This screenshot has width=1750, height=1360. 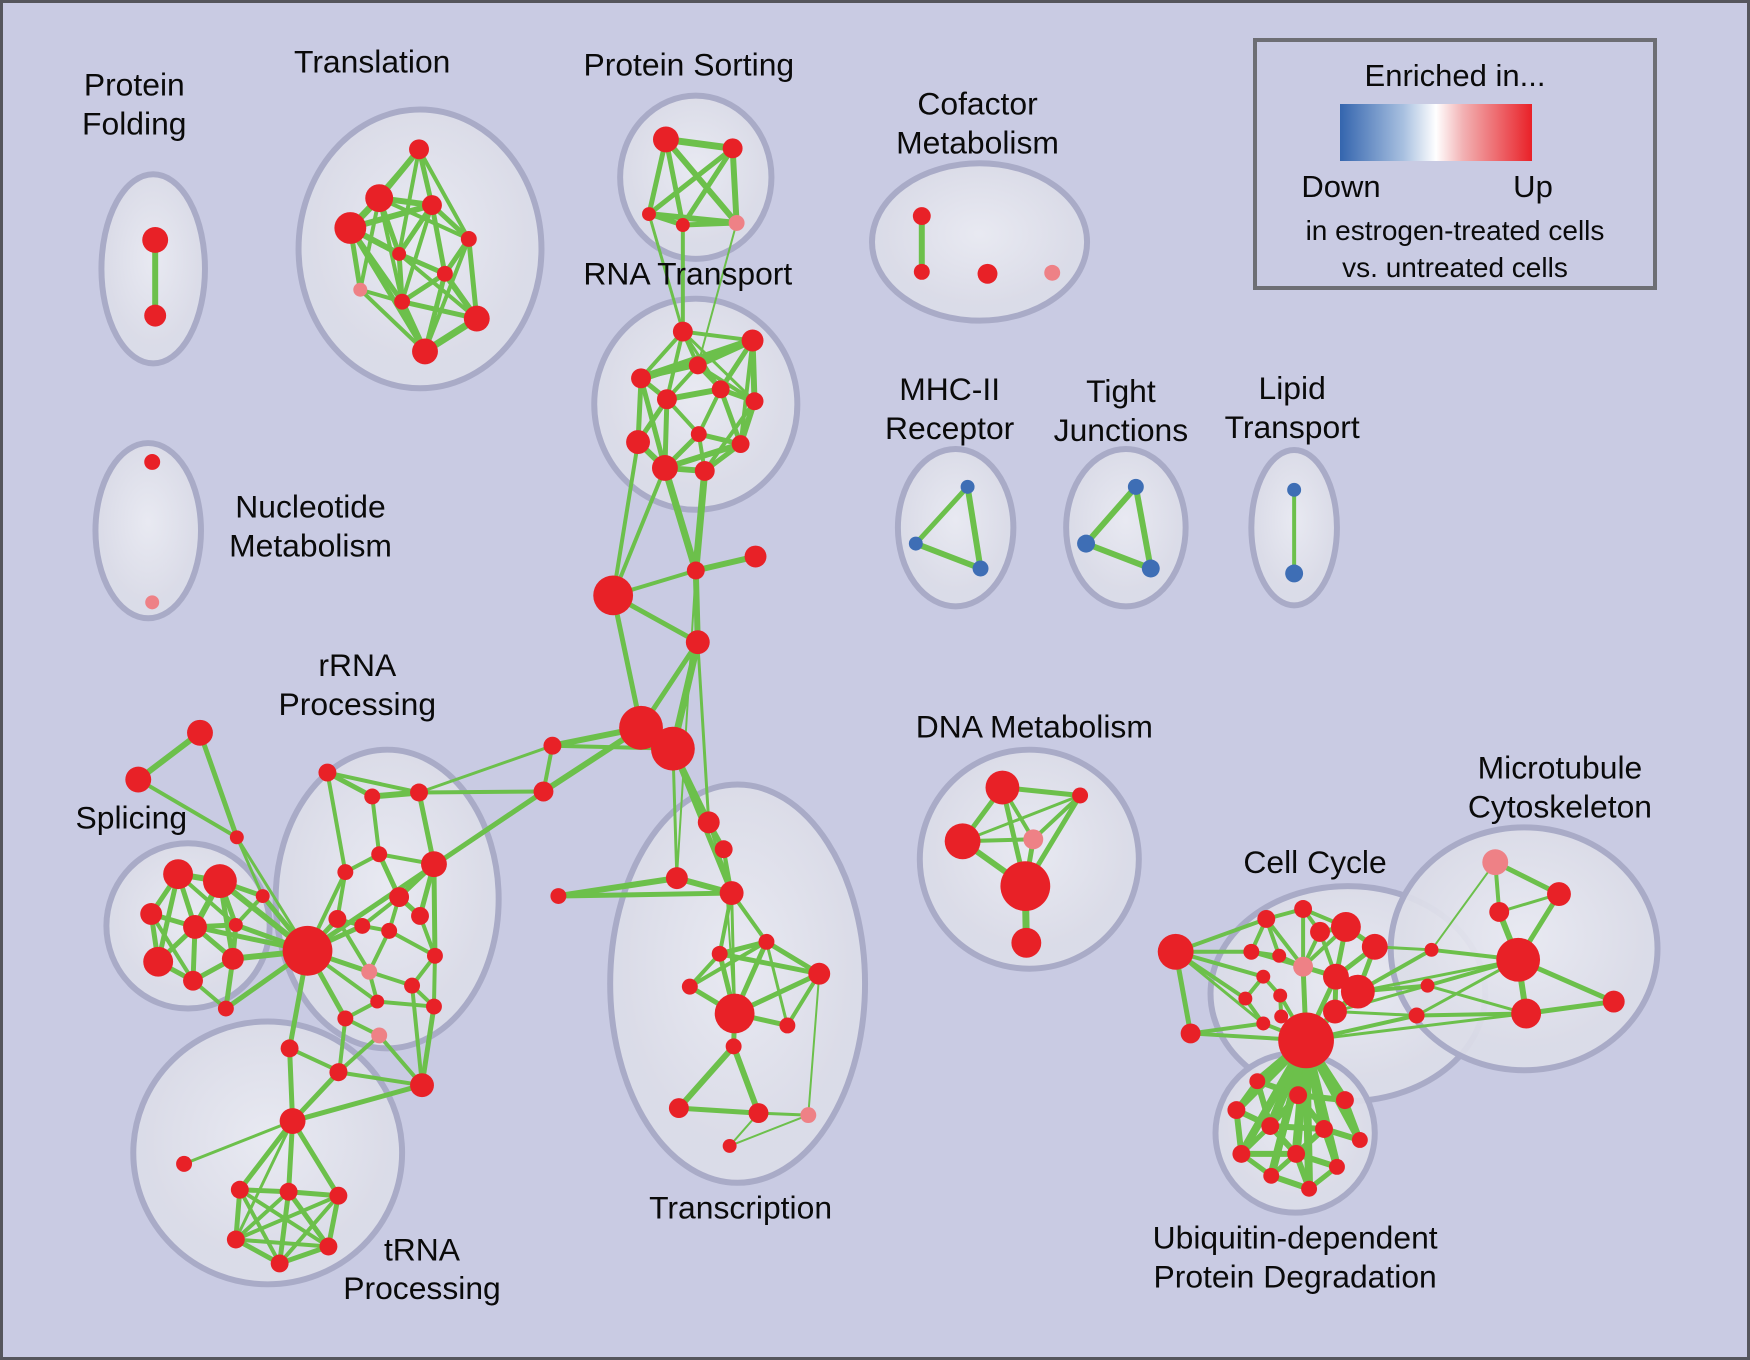 What do you see at coordinates (723, 849) in the screenshot?
I see `gene-set-node-t2` at bounding box center [723, 849].